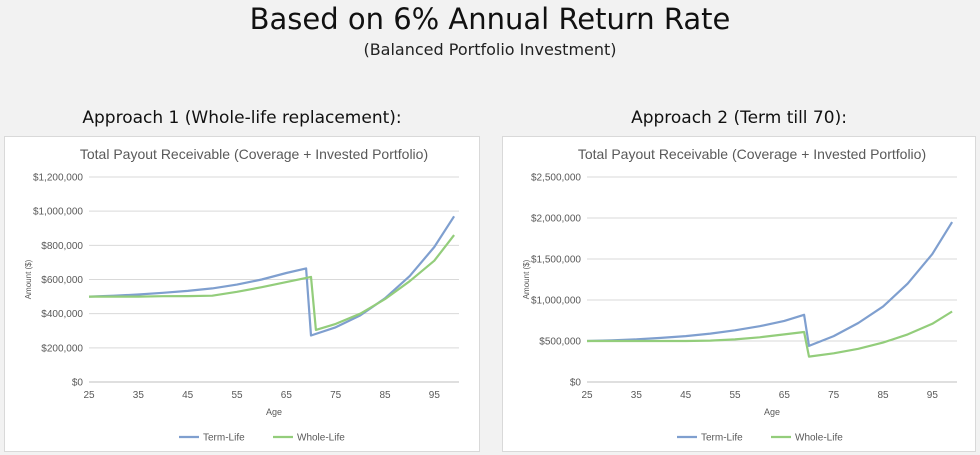  What do you see at coordinates (770, 284) in the screenshot?
I see `chart2-series-line-term-life` at bounding box center [770, 284].